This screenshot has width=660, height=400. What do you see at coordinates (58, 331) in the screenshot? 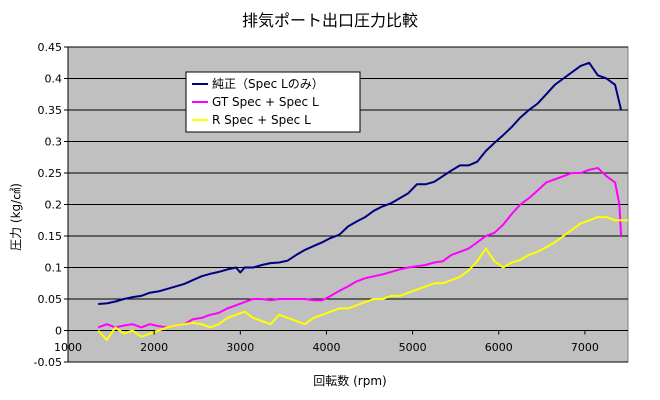
I see `y-tick-label: 0` at bounding box center [58, 331].